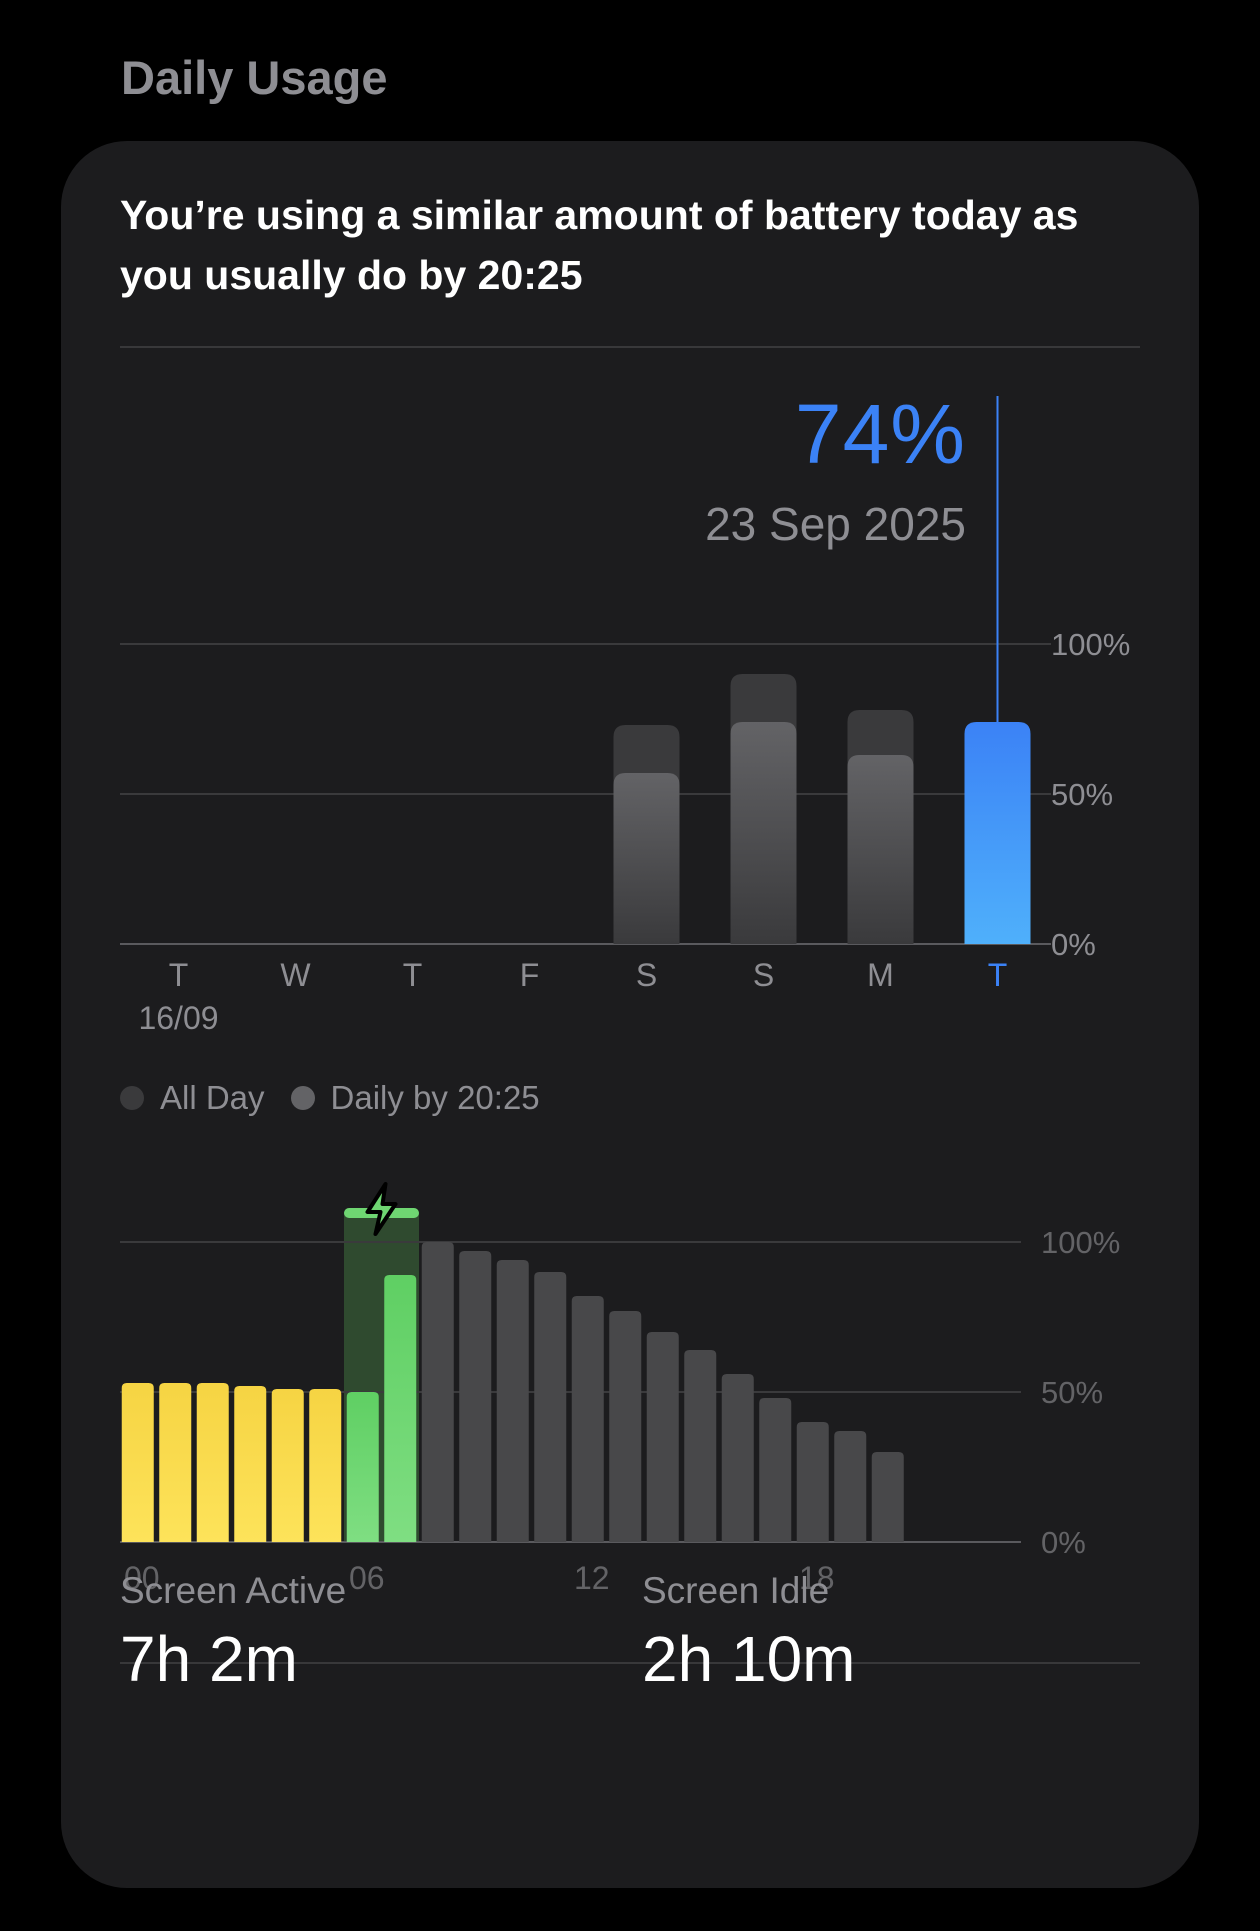 Image resolution: width=1260 pixels, height=1931 pixels. What do you see at coordinates (435, 1097) in the screenshot?
I see `legend-label-daily: Daily by 20:25` at bounding box center [435, 1097].